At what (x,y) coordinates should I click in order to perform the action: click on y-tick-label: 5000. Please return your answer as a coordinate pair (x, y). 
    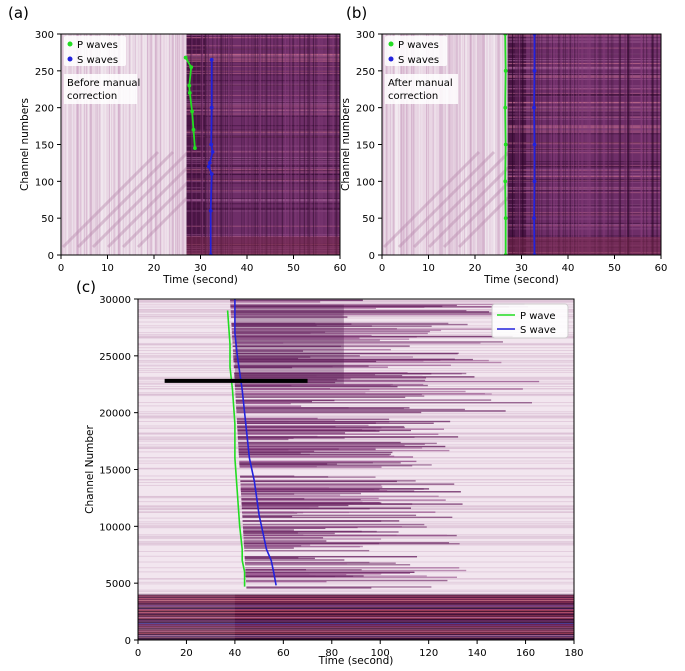
    Looking at the image, I should click on (118, 584).